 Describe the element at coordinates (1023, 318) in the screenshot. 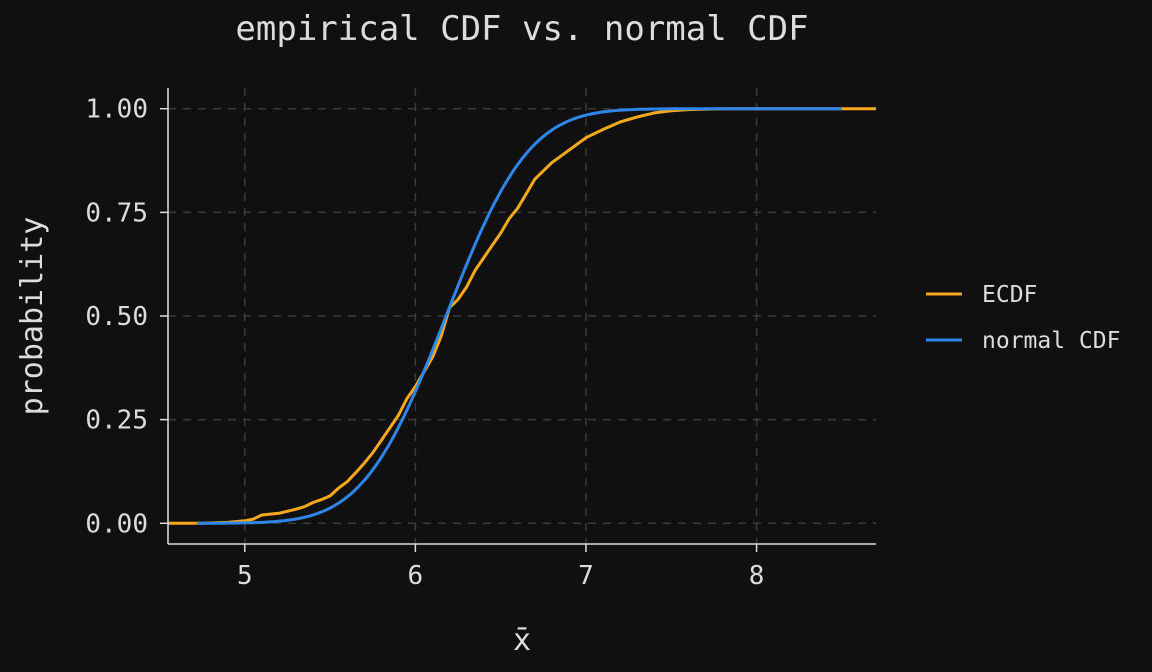

I see `legend: ECDF normal CDF` at that location.